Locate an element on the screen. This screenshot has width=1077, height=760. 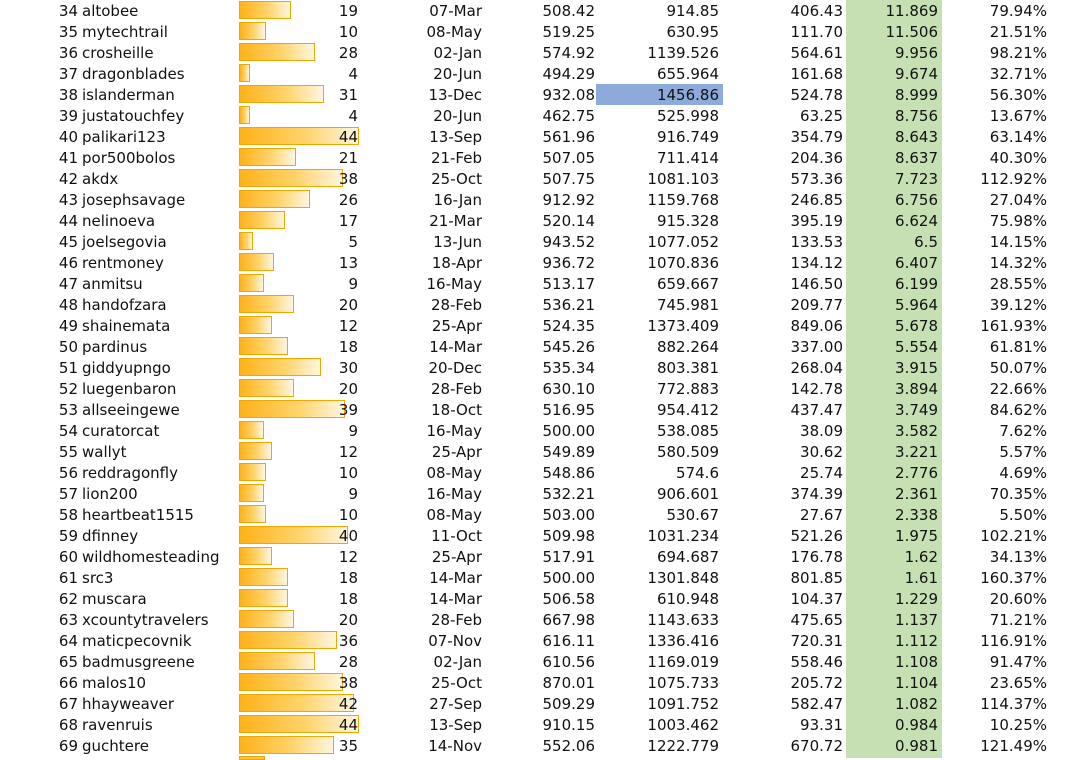
percent-cell: 5.50% is located at coordinates (1023, 515).